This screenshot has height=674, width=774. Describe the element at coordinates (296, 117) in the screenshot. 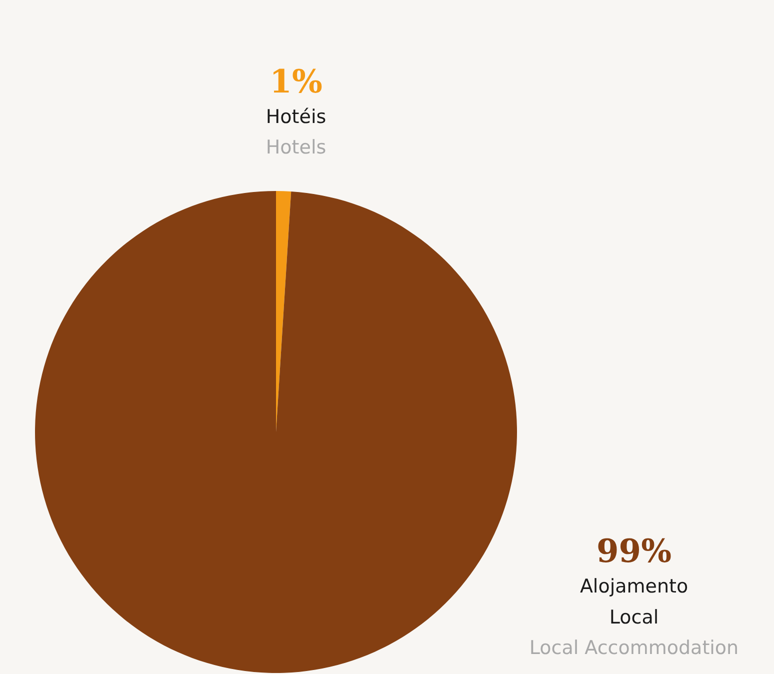

I see `slice-label: Hotéis` at that location.